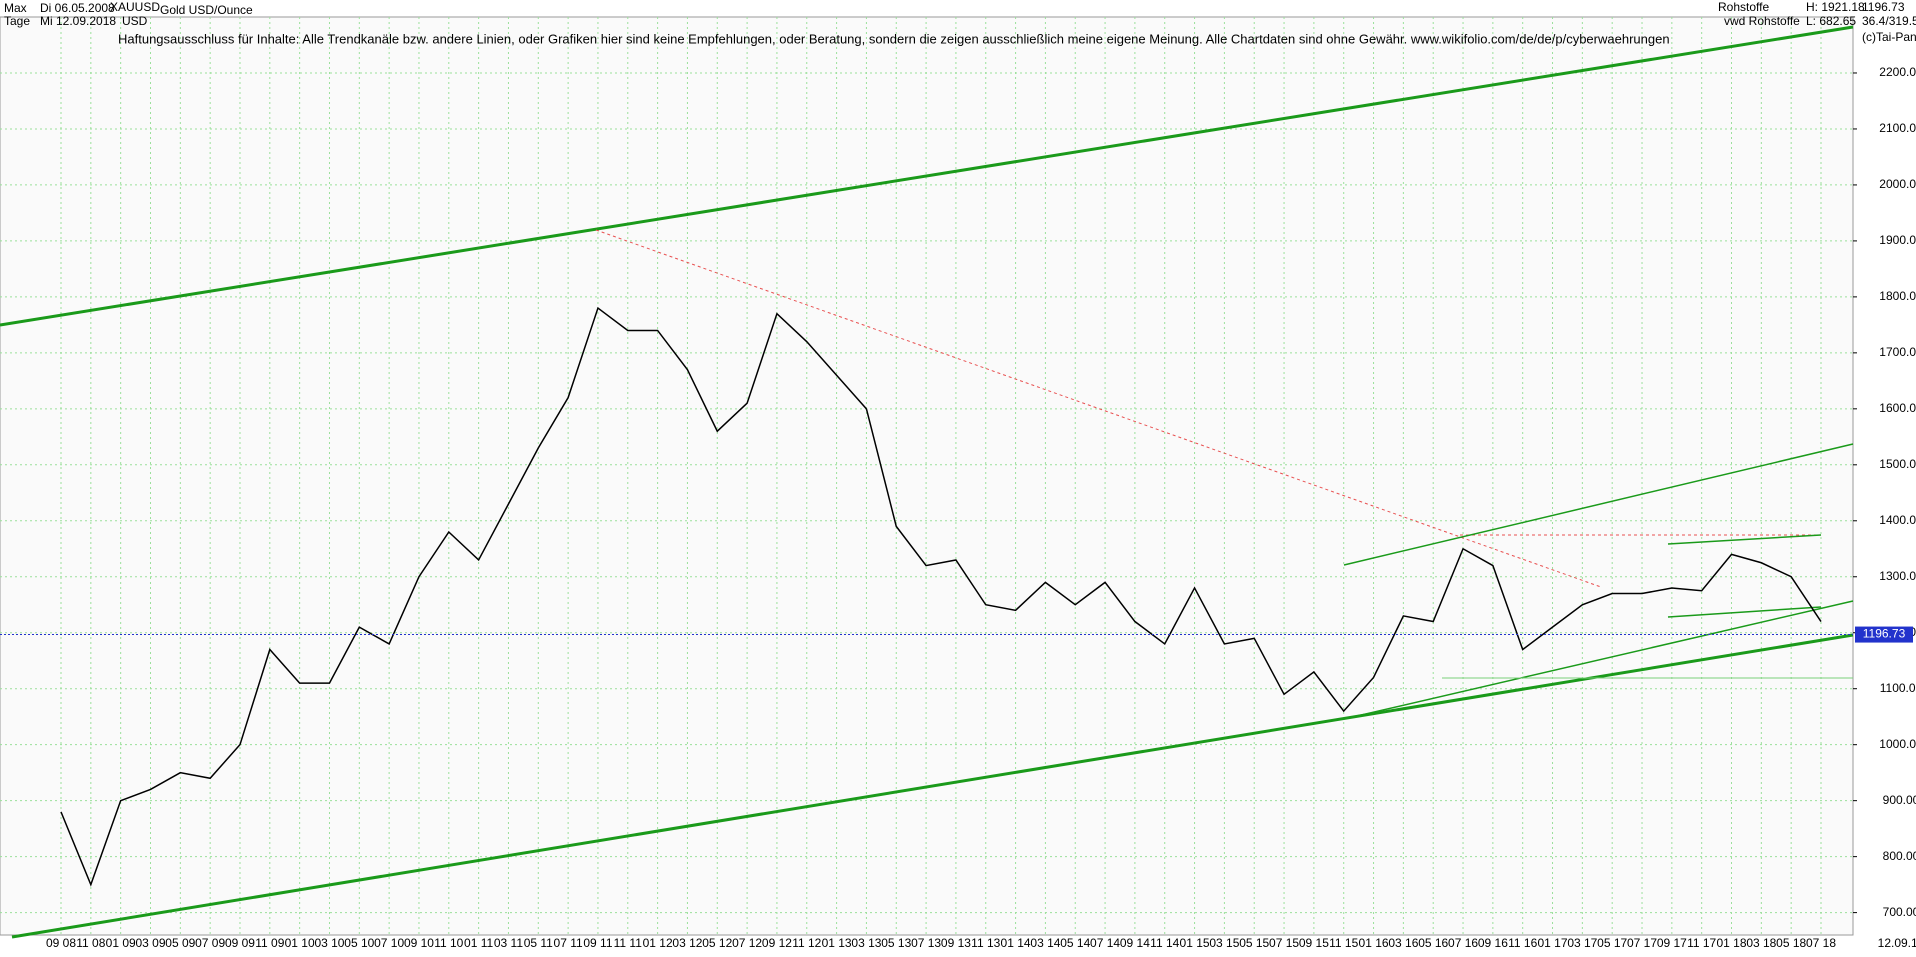  I want to click on x-tick-label: 03 13, so click(866, 943).